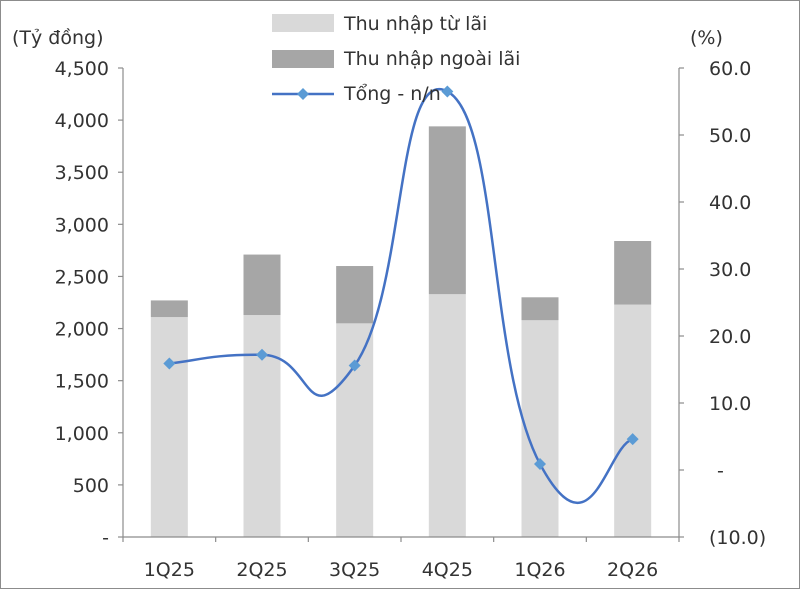 Image resolution: width=800 pixels, height=589 pixels. What do you see at coordinates (447, 570) in the screenshot?
I see `x-tick-label-4q25: 4Q25` at bounding box center [447, 570].